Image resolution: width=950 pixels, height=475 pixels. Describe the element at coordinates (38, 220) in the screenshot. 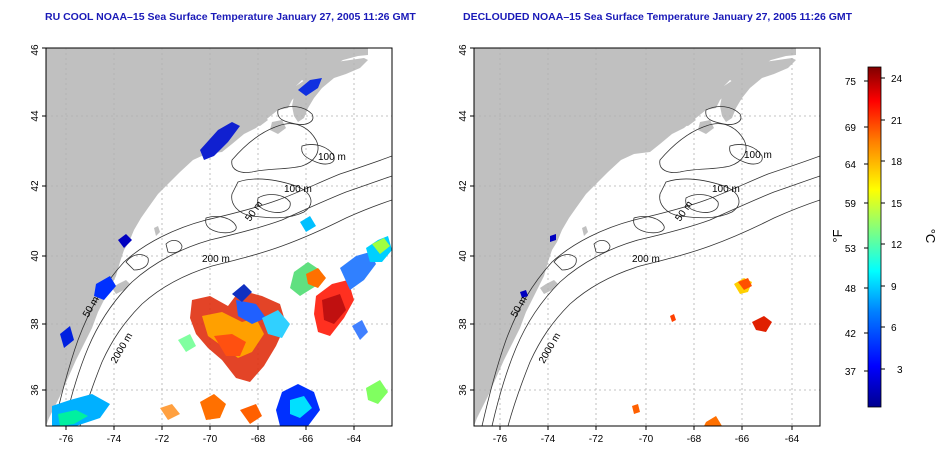

I see `left-y-axis: 36 38 40 42 44 46` at that location.